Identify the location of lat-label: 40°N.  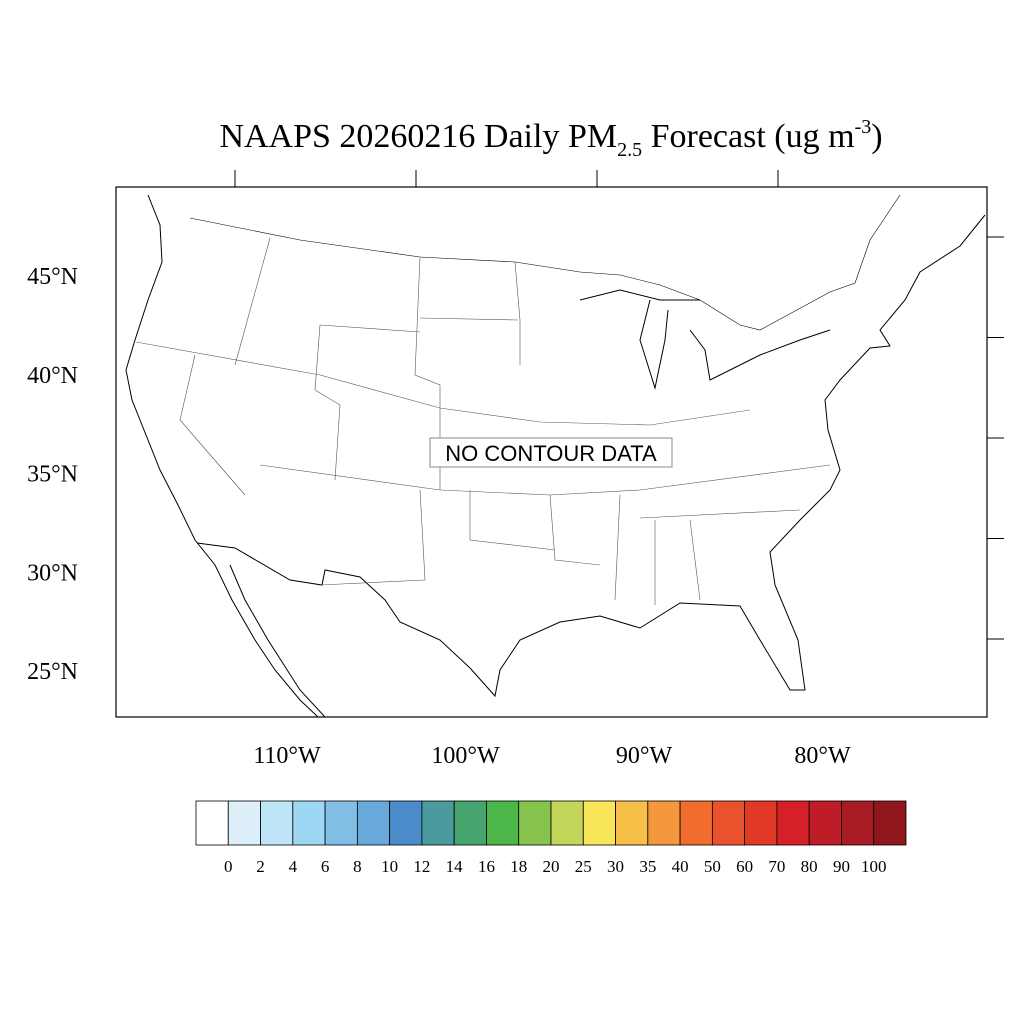
(52, 376).